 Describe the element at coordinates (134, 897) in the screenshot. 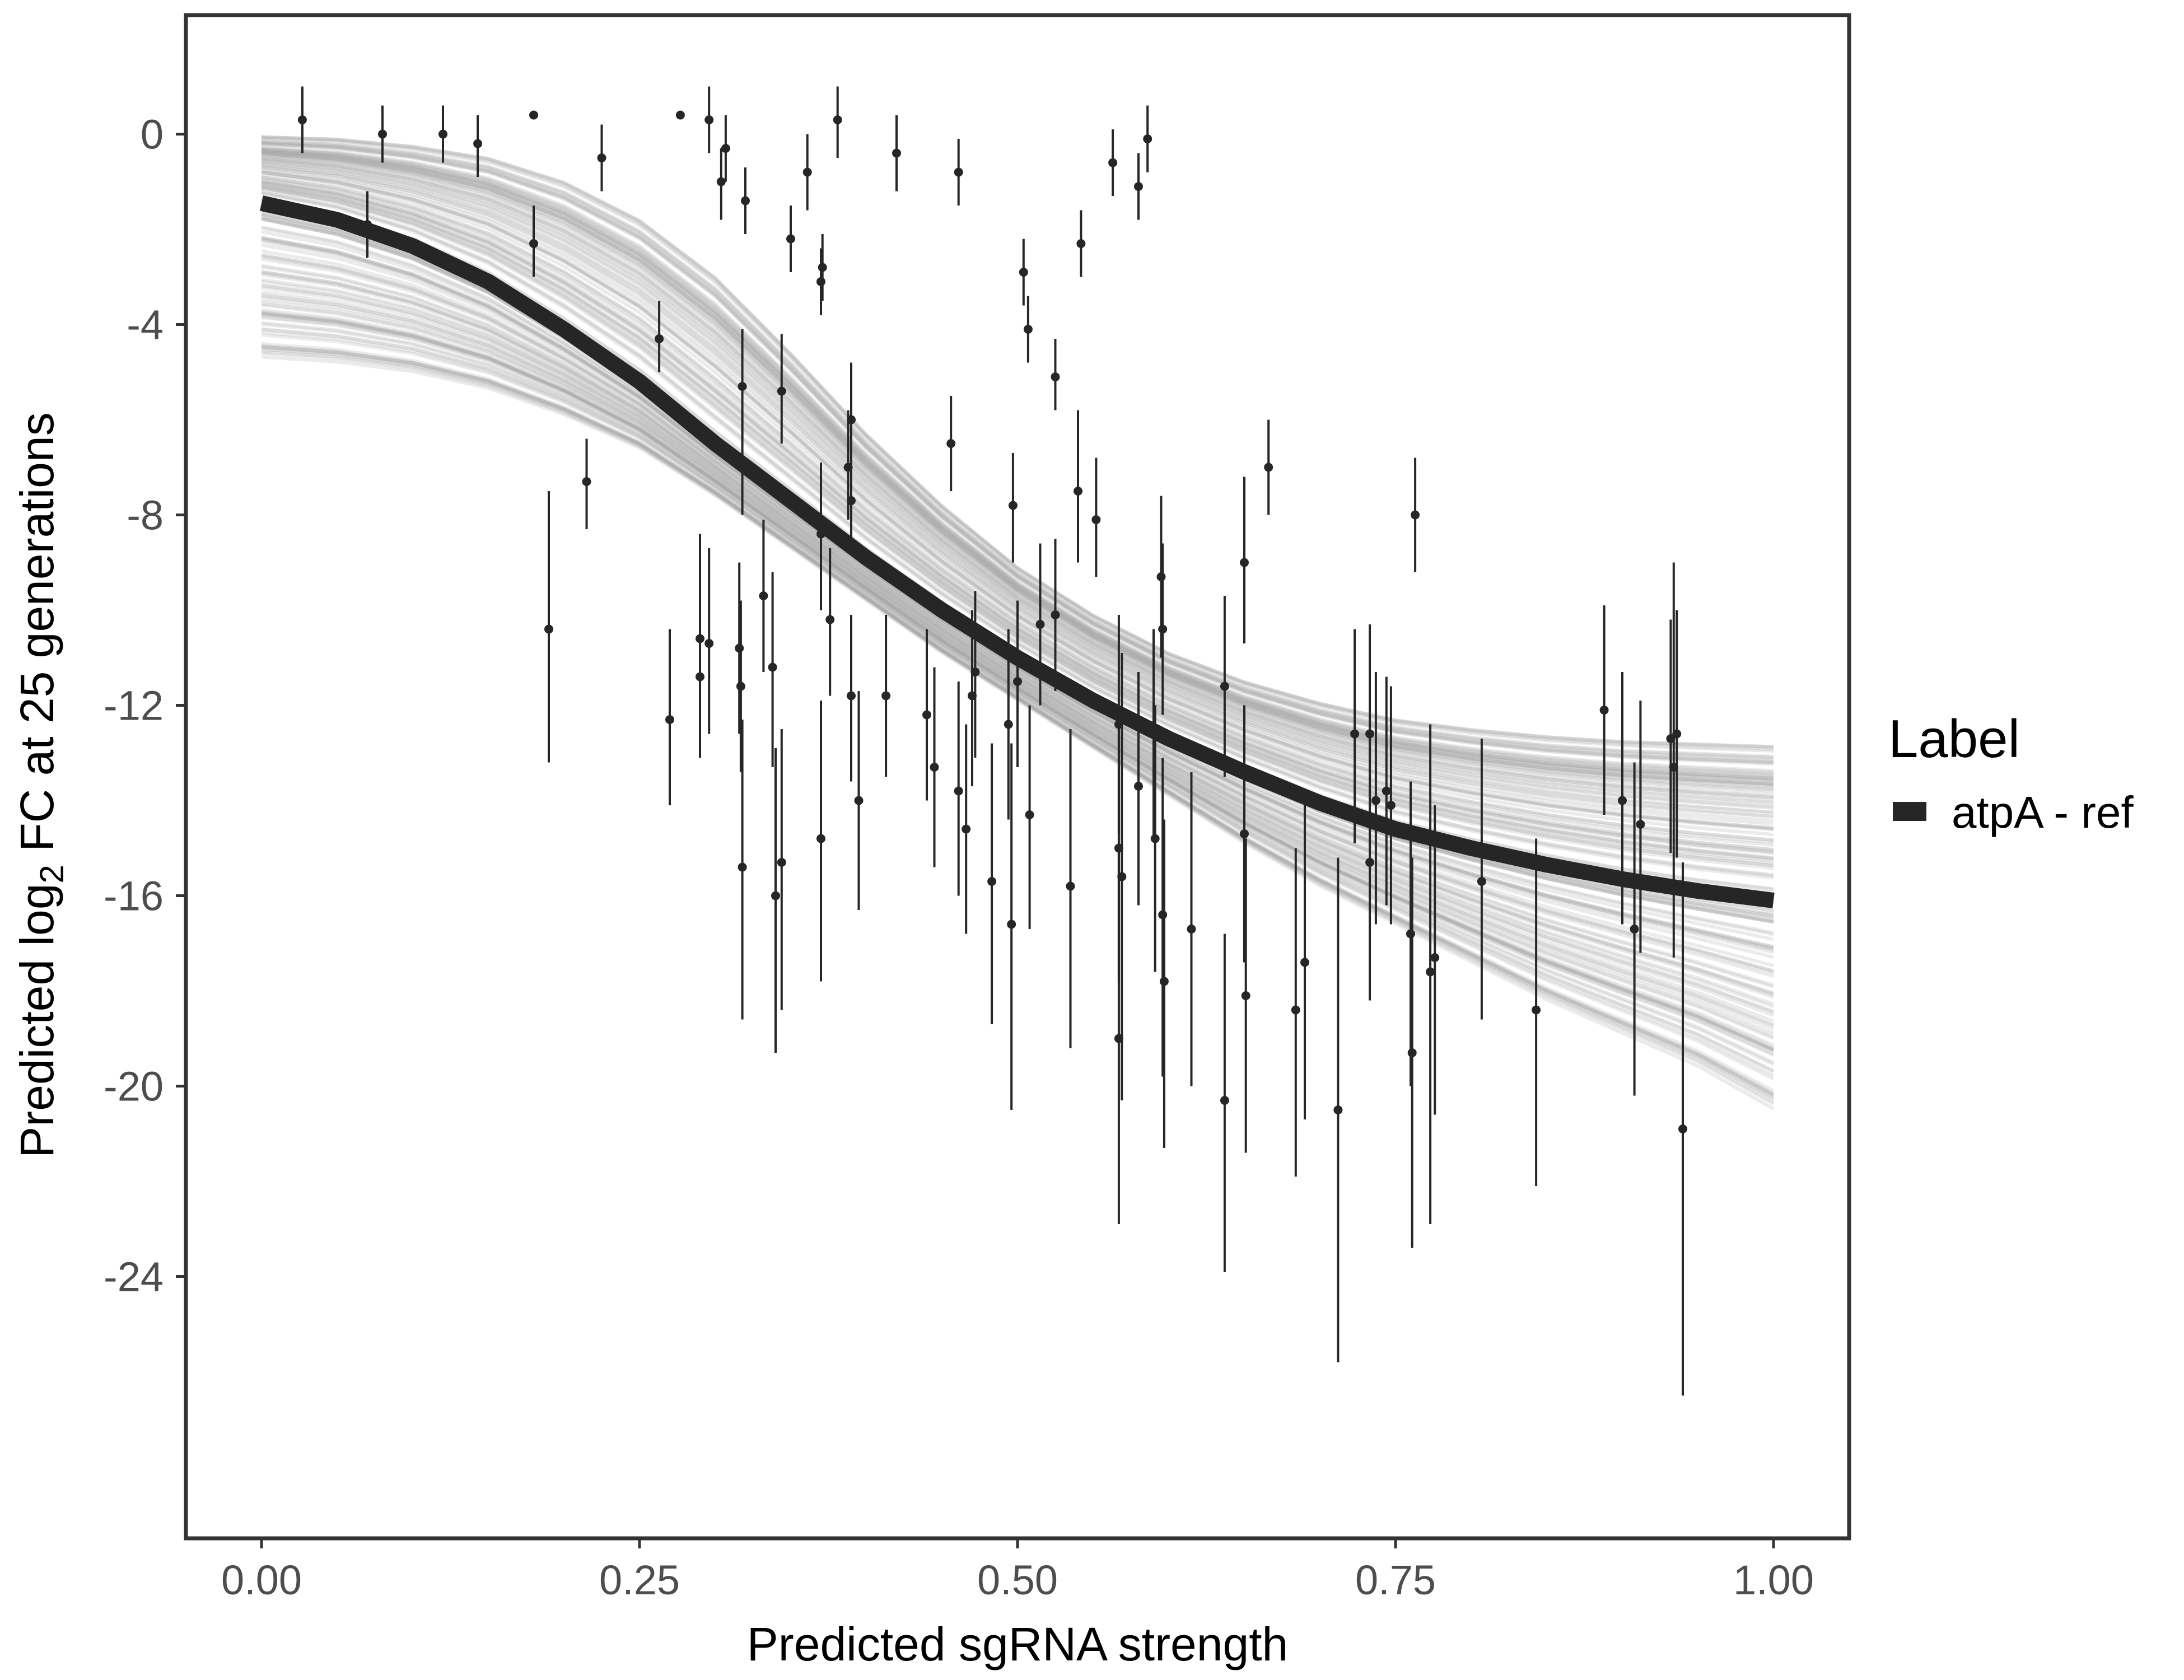

I see `y-tick-label: -16` at that location.